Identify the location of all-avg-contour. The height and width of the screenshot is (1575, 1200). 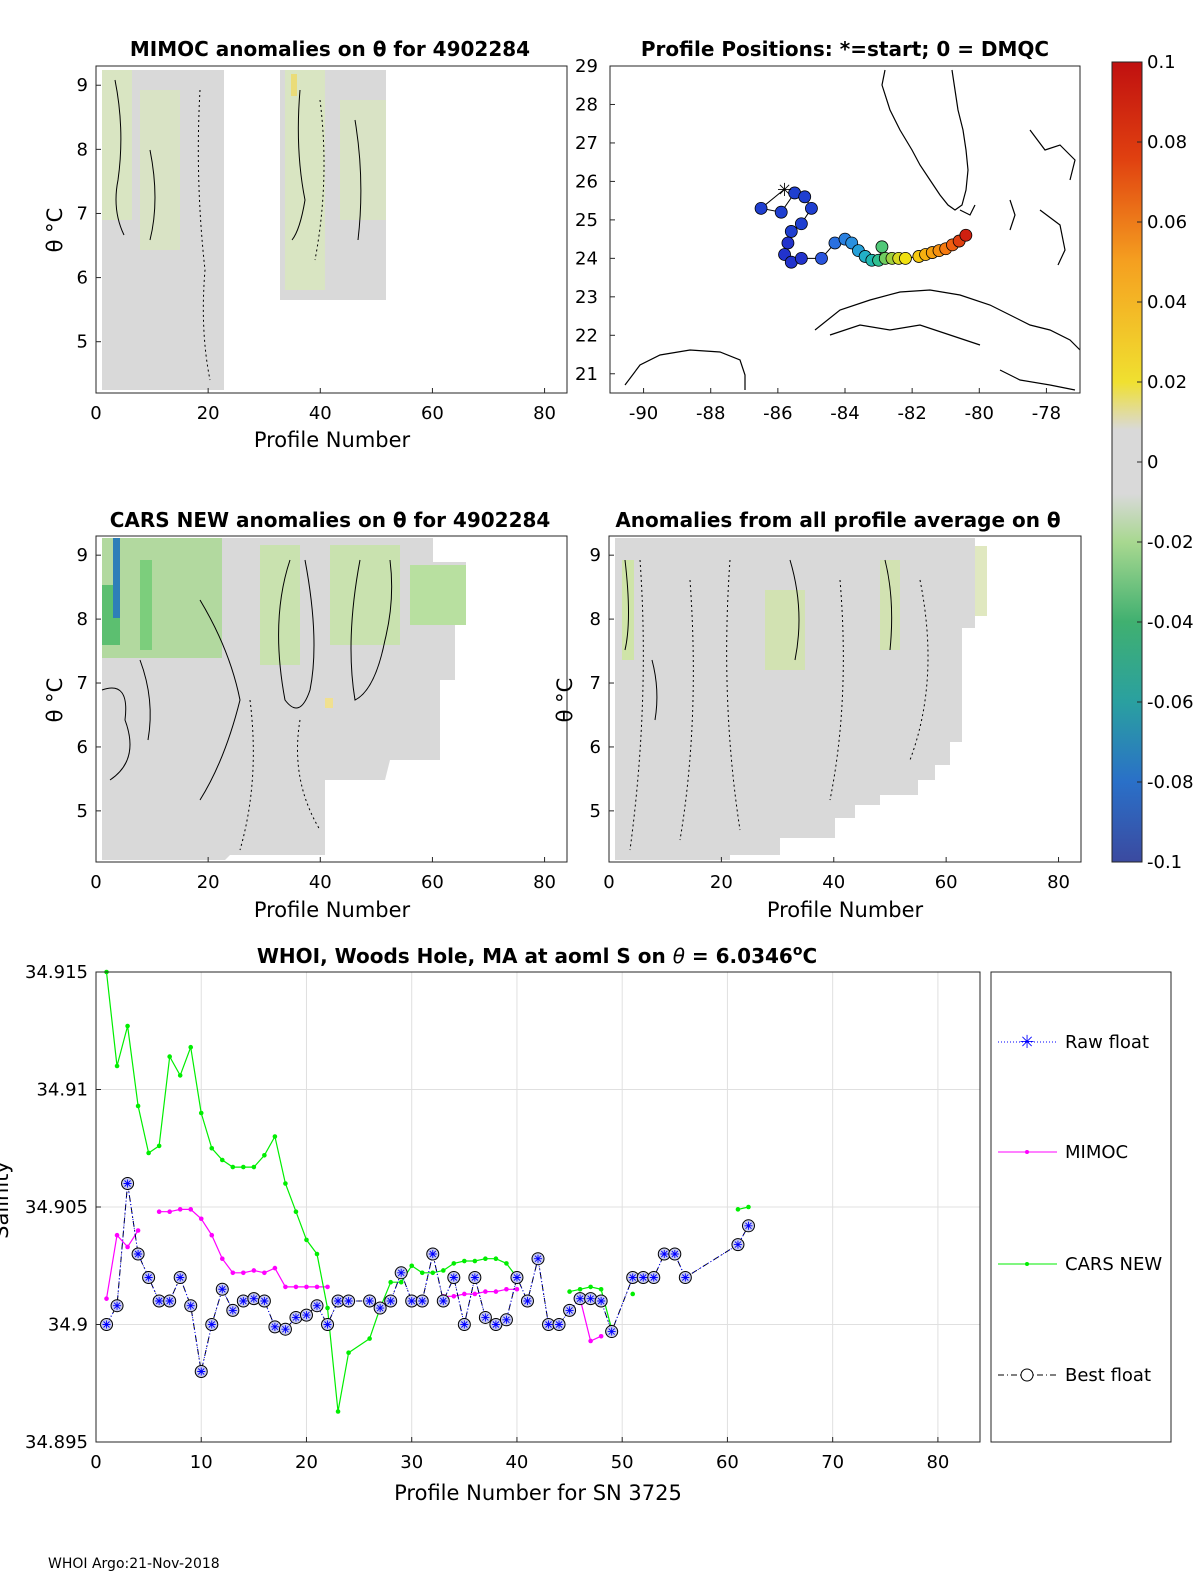
(654, 690).